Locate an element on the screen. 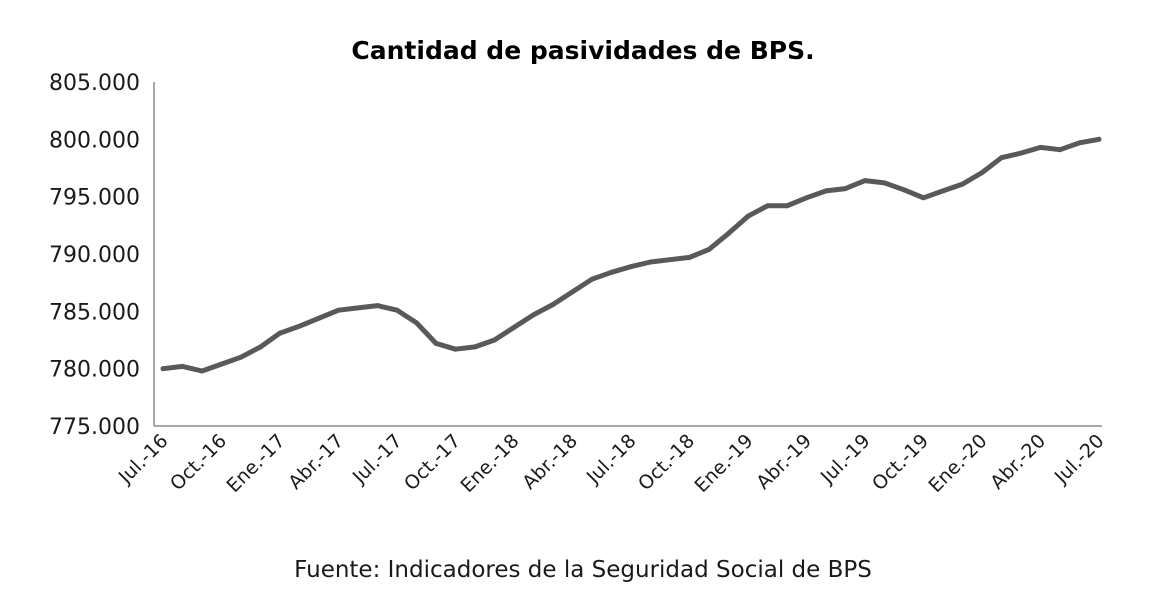 The width and height of the screenshot is (1174, 616). x-tick-label: Jul.-18 is located at coordinates (611, 459).